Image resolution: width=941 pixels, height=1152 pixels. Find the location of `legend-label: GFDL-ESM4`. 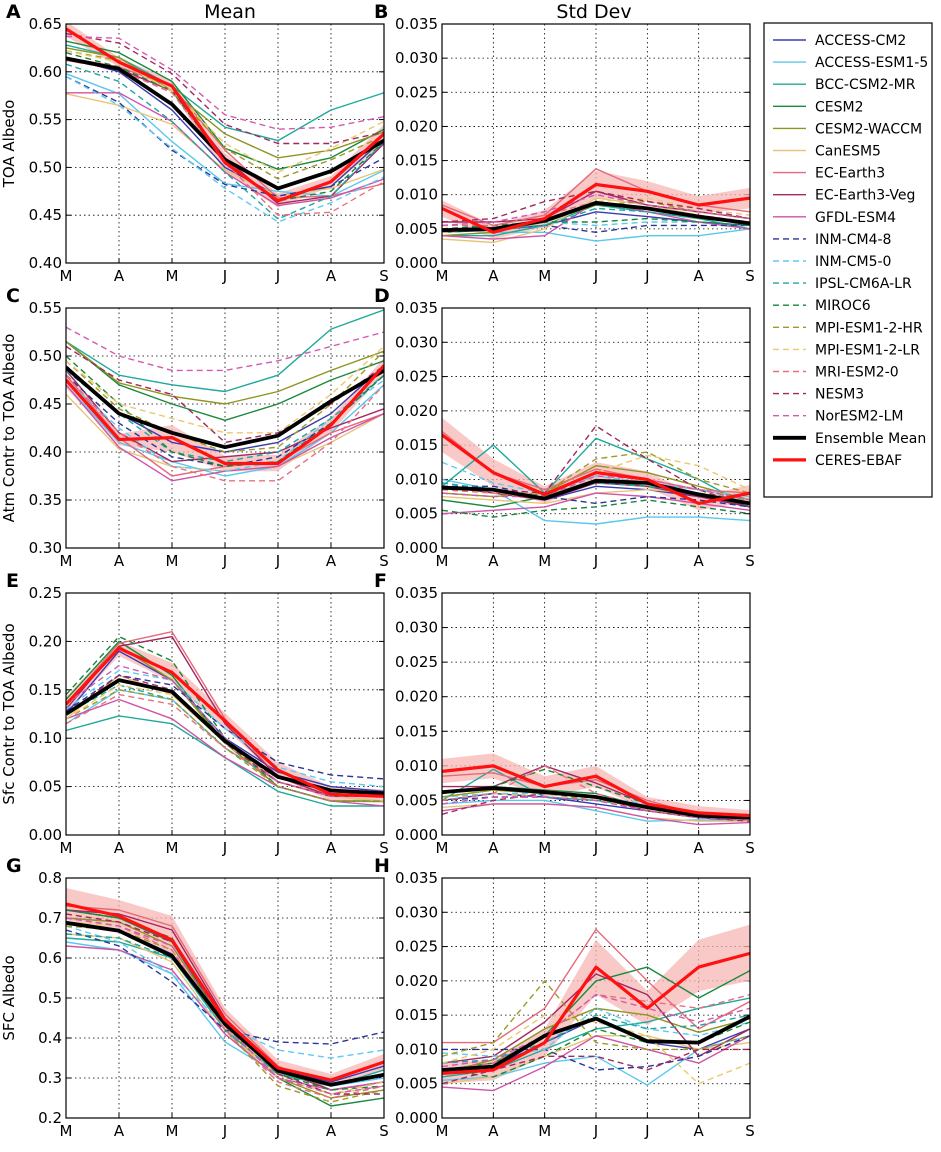

legend-label: GFDL-ESM4 is located at coordinates (855, 218).